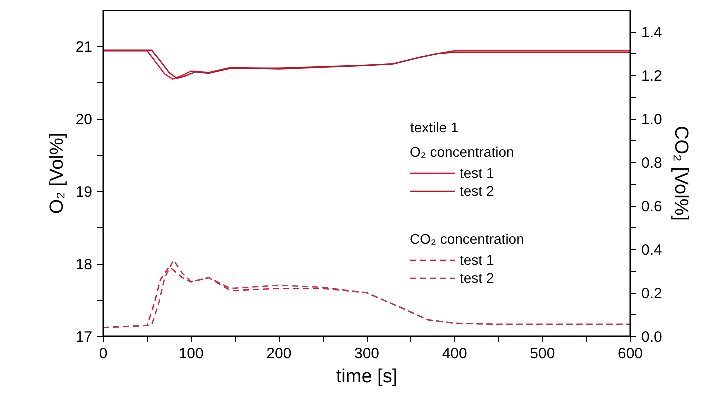 This screenshot has height=407, width=703. Describe the element at coordinates (652, 251) in the screenshot. I see `y2-tick-label: 0.4` at that location.